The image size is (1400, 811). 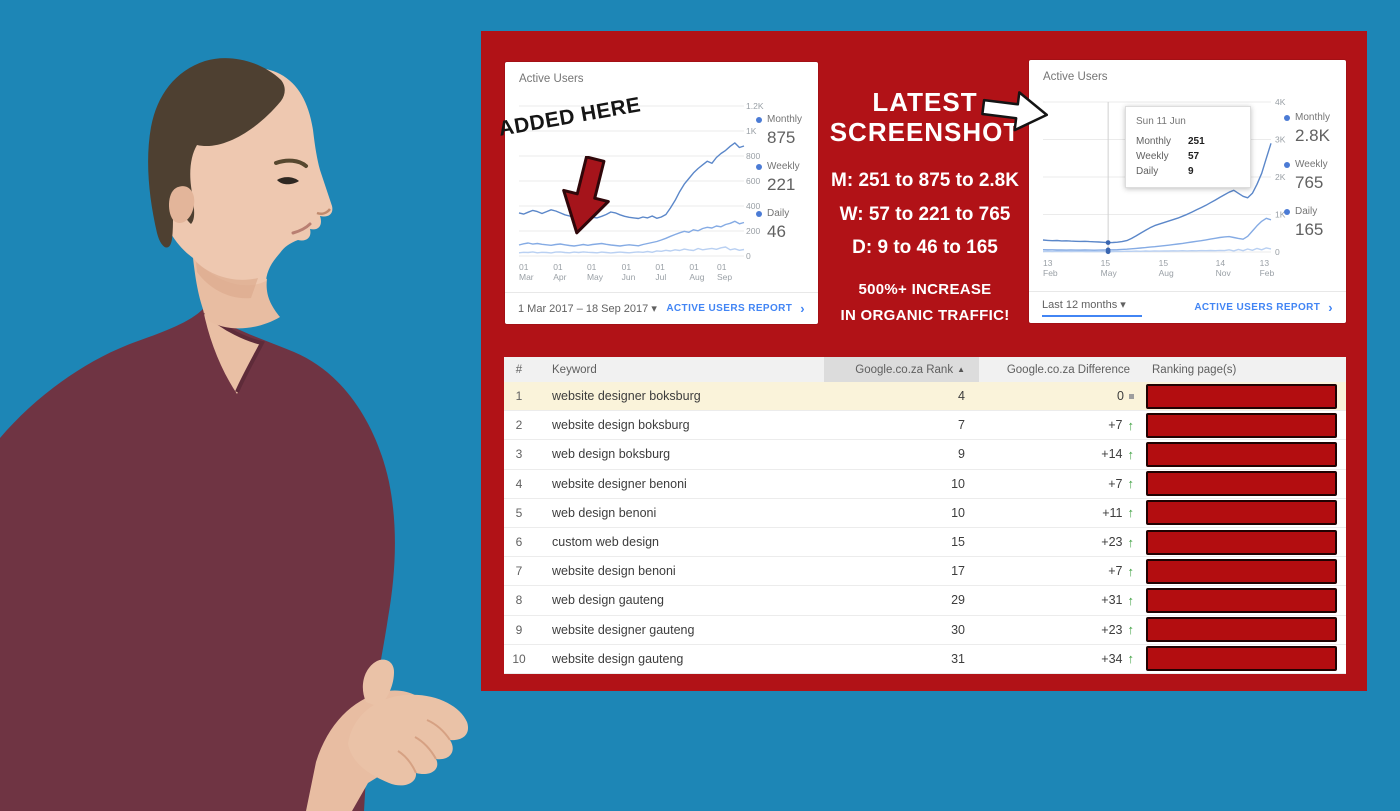 I want to click on tooltip-row: Monthly 251, so click(x=1170, y=141).